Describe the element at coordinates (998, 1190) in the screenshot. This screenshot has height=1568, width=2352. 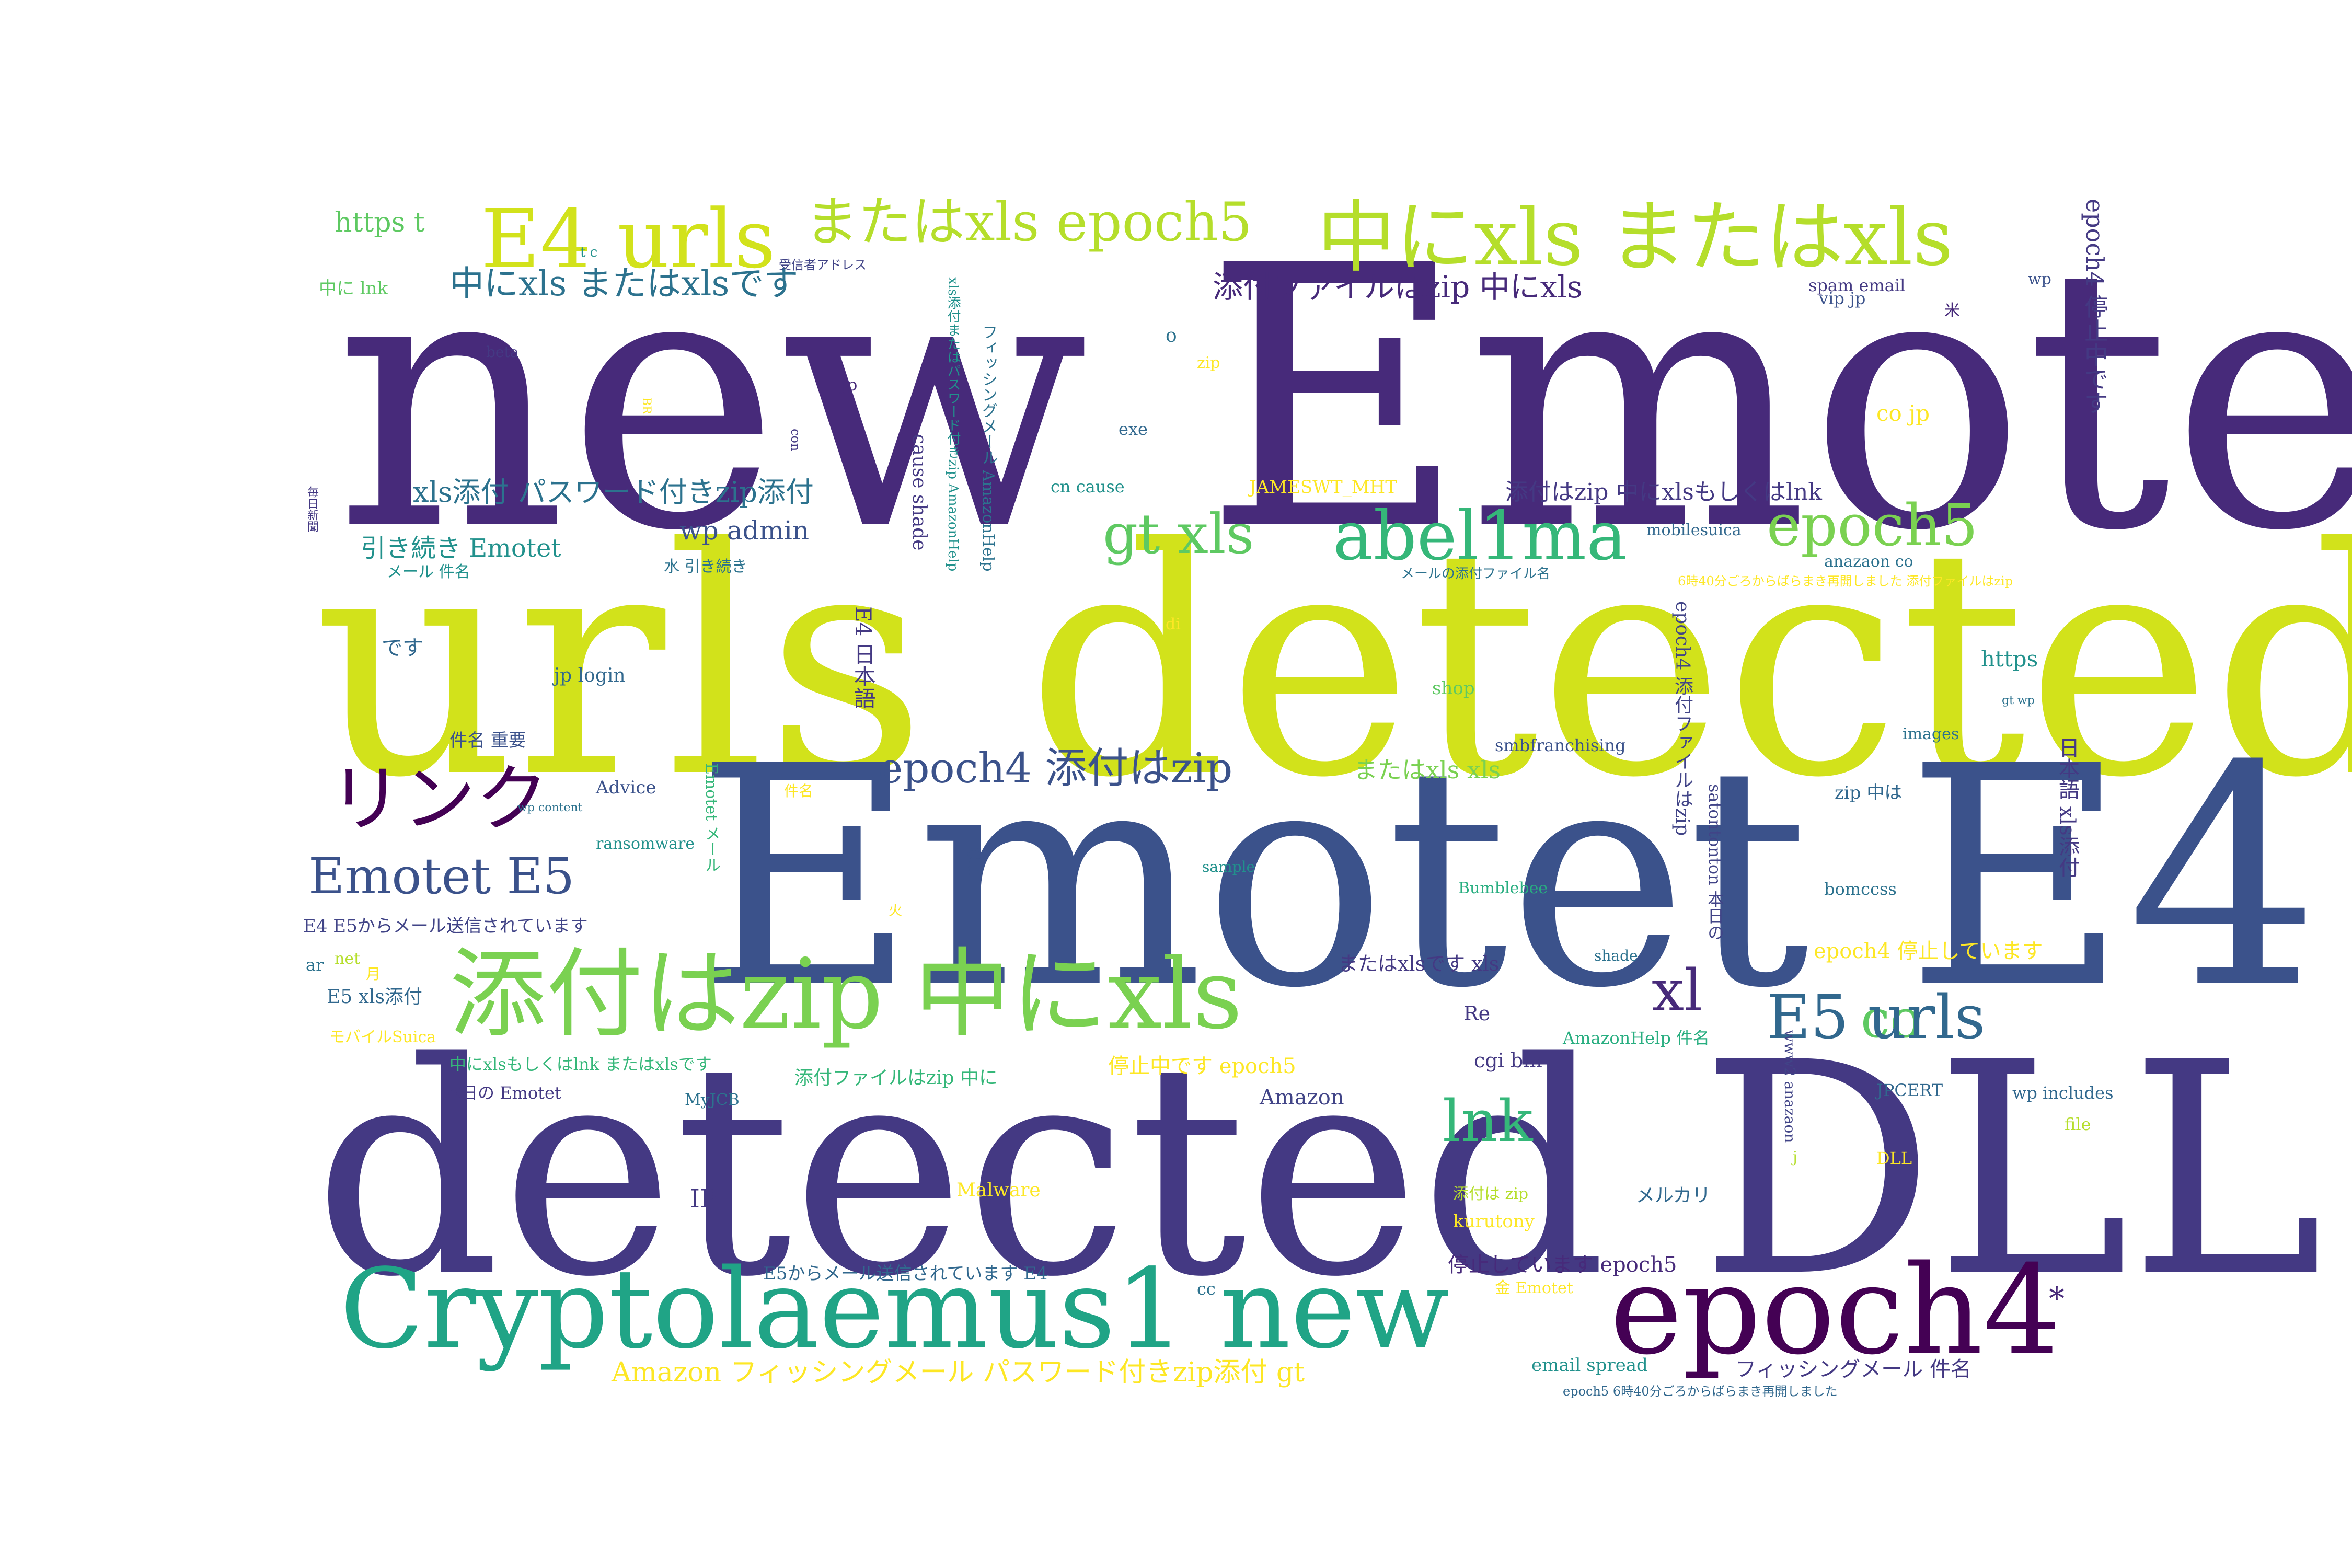
I see `word: Malware` at that location.